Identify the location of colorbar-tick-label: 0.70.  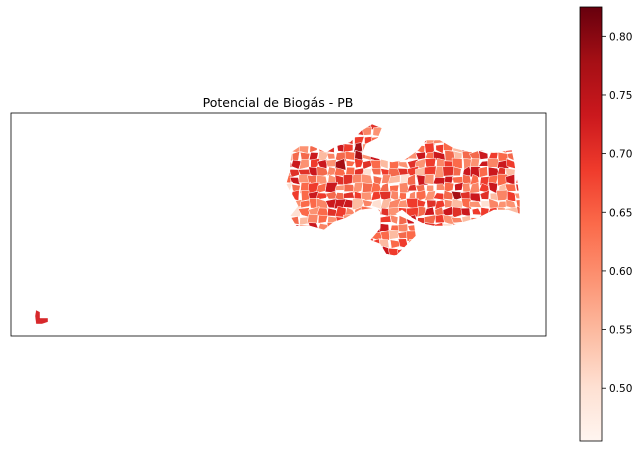
(620, 155).